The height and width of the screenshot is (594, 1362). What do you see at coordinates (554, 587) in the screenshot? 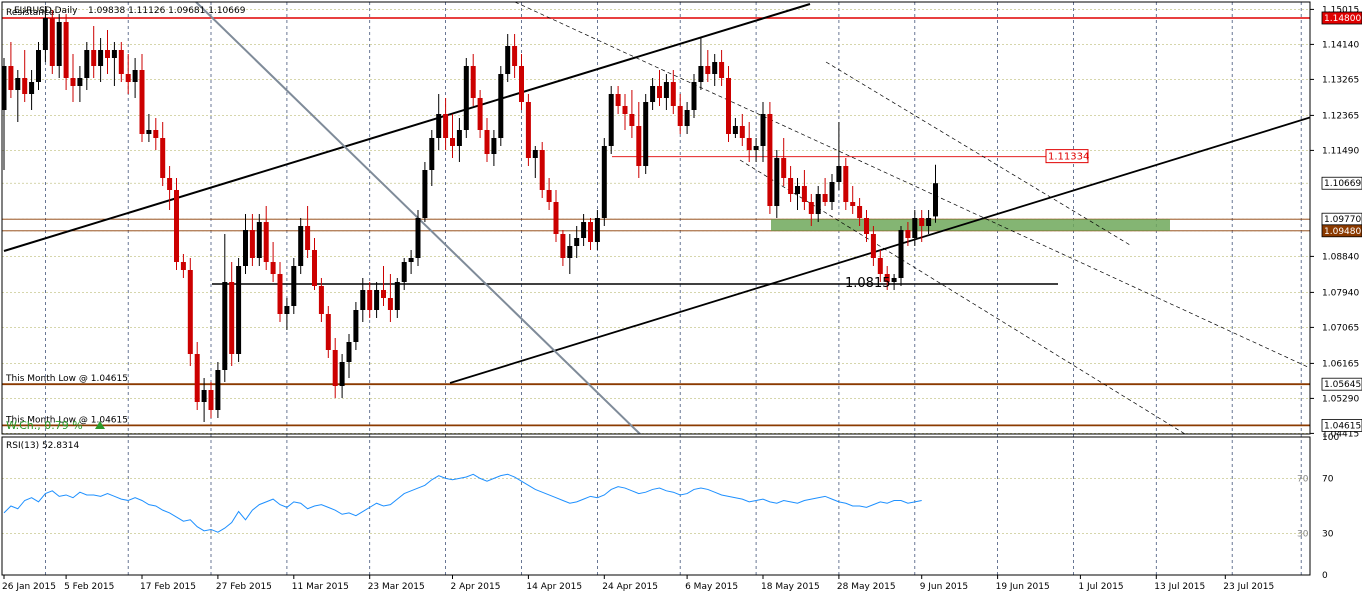
I see `date-tick-label-7: 14 Apr 2015` at bounding box center [554, 587].